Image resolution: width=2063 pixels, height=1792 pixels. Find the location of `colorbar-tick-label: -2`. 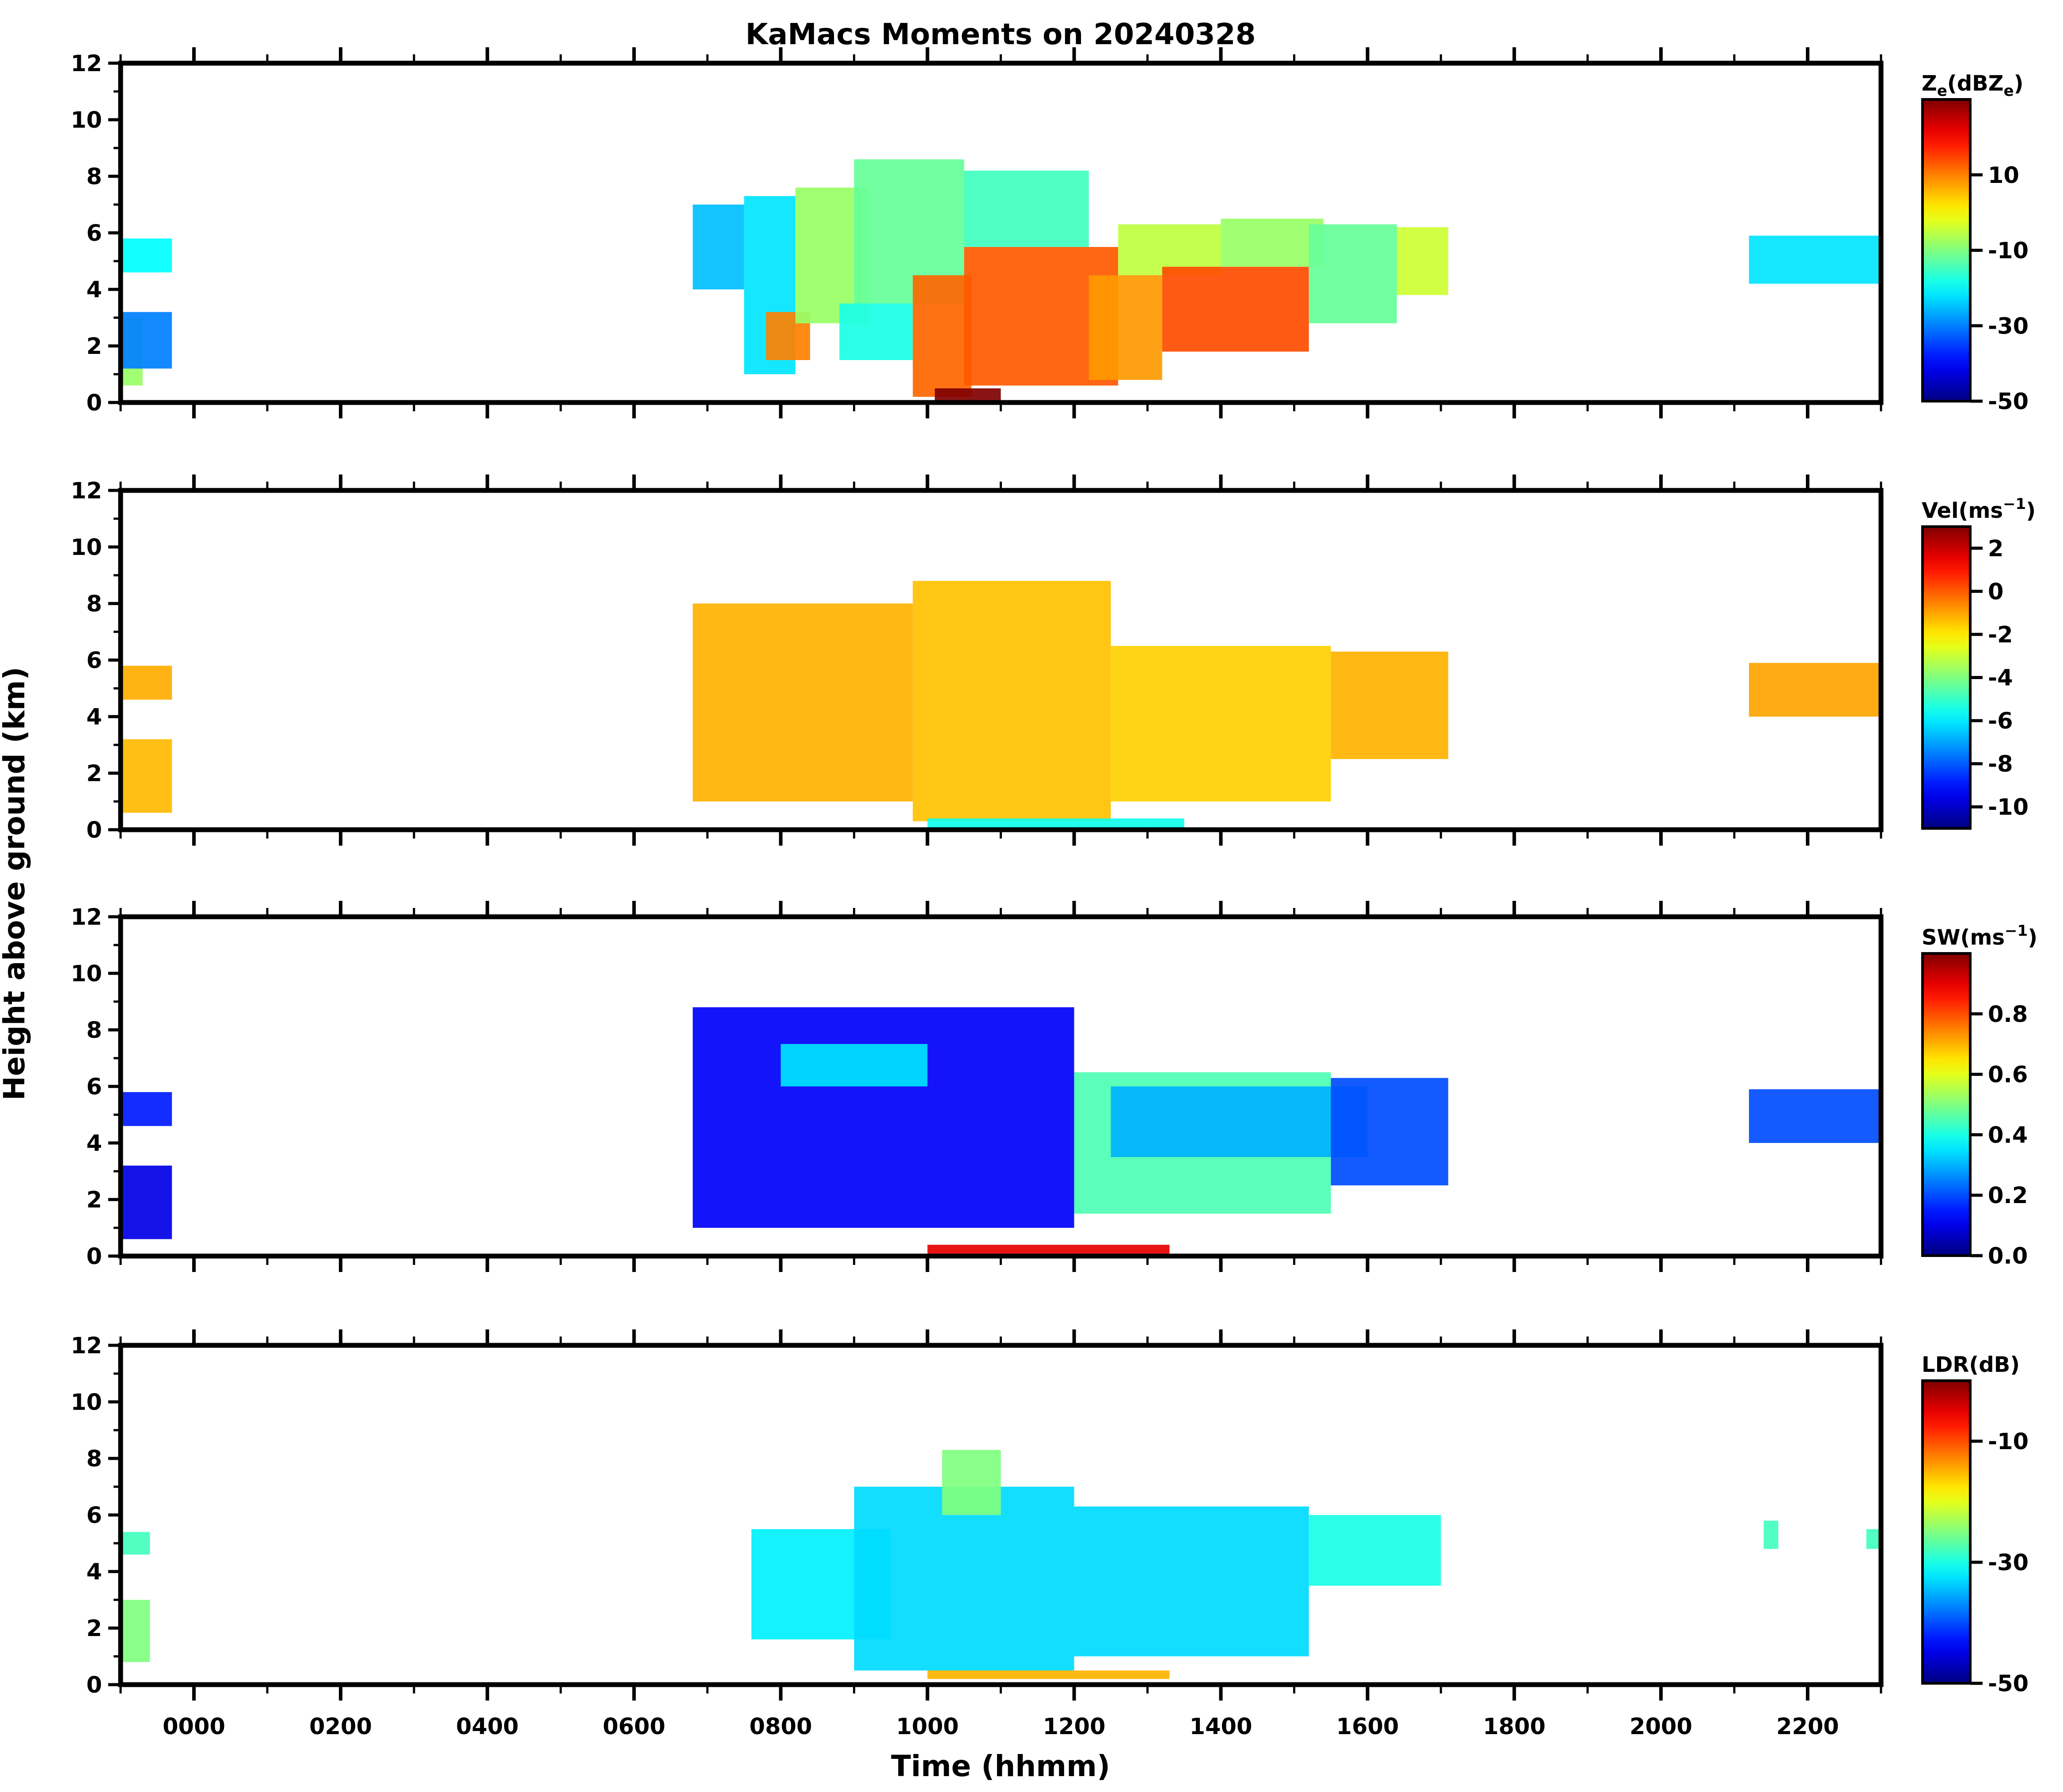

colorbar-tick-label: -2 is located at coordinates (2001, 635).